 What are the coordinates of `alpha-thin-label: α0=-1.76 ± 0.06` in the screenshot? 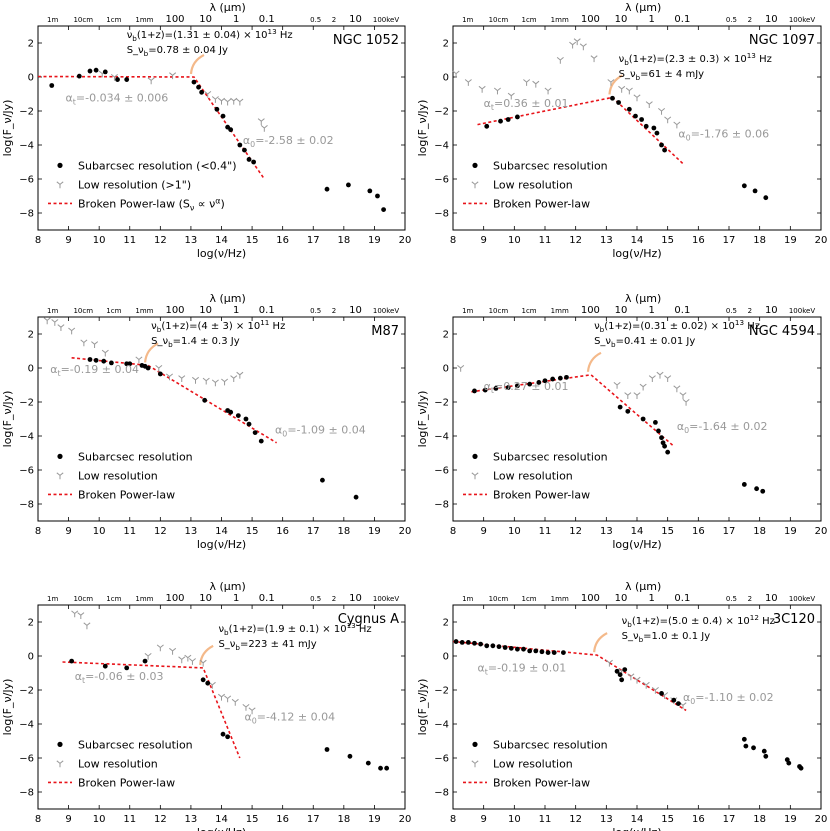 It's located at (723, 134).